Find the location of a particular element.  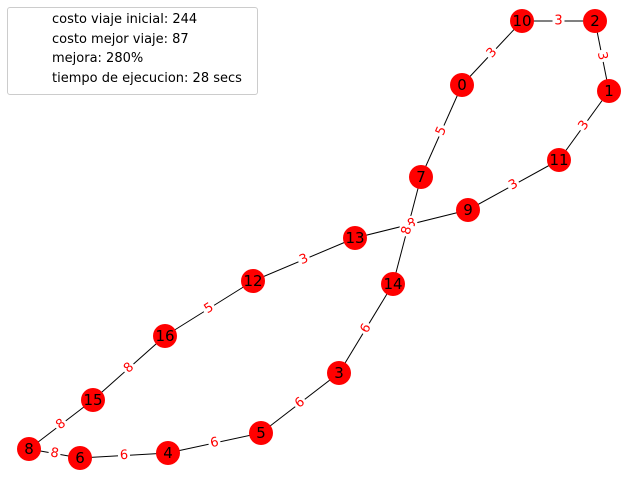

edge-label-7-0: 5 is located at coordinates (441, 131).